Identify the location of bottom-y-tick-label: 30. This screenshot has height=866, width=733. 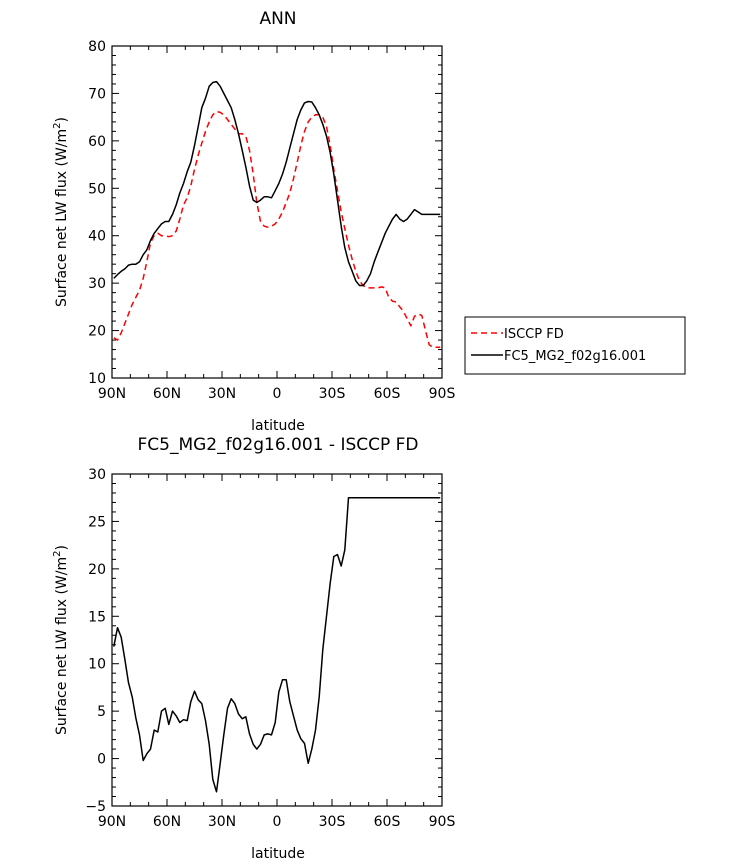
(97, 475).